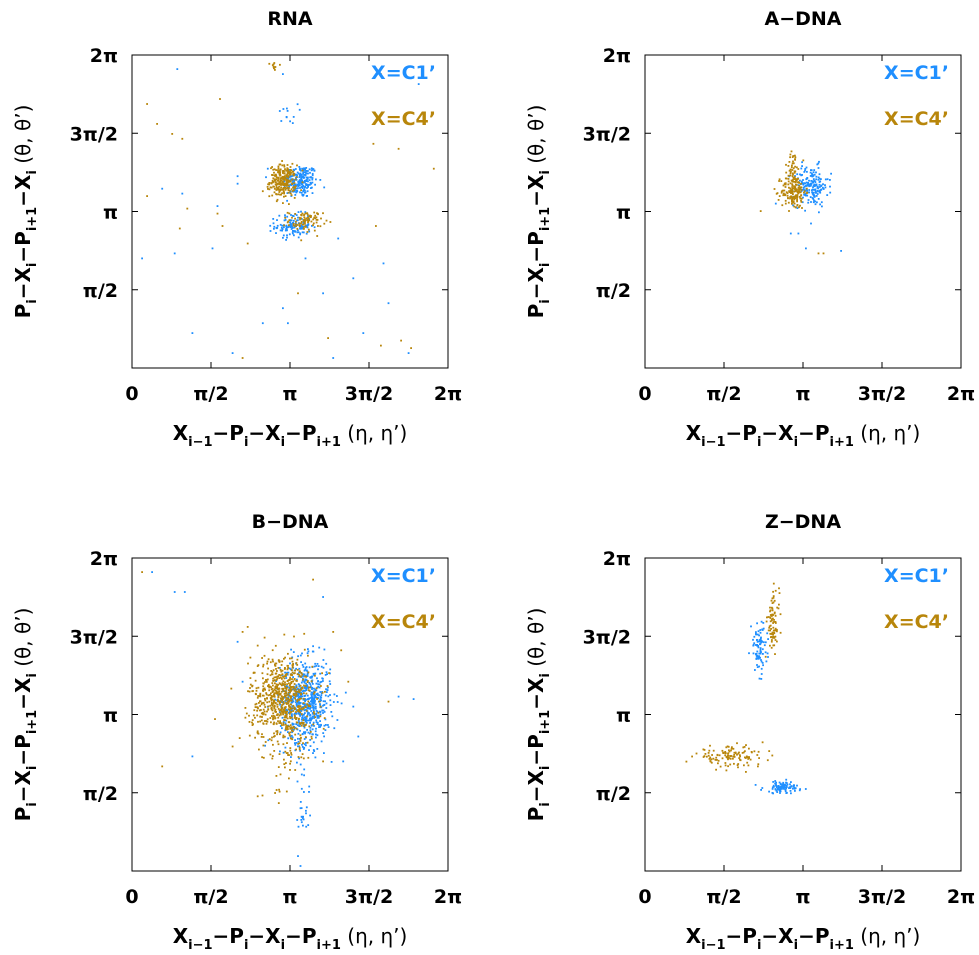  I want to click on series-points, so click(265, 687).